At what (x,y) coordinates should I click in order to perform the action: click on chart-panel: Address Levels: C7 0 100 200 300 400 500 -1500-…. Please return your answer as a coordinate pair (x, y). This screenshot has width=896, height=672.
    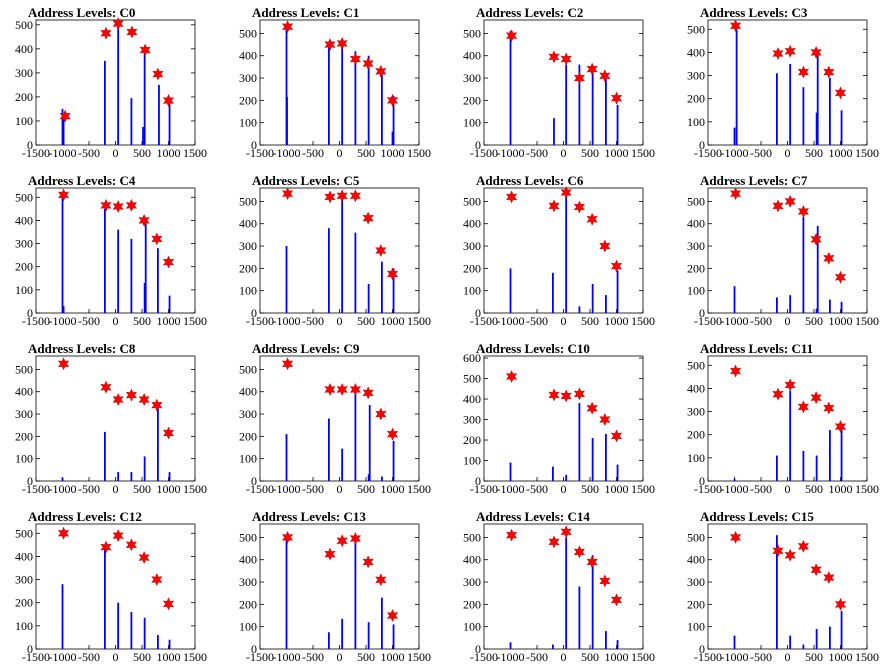
    Looking at the image, I should click on (784, 252).